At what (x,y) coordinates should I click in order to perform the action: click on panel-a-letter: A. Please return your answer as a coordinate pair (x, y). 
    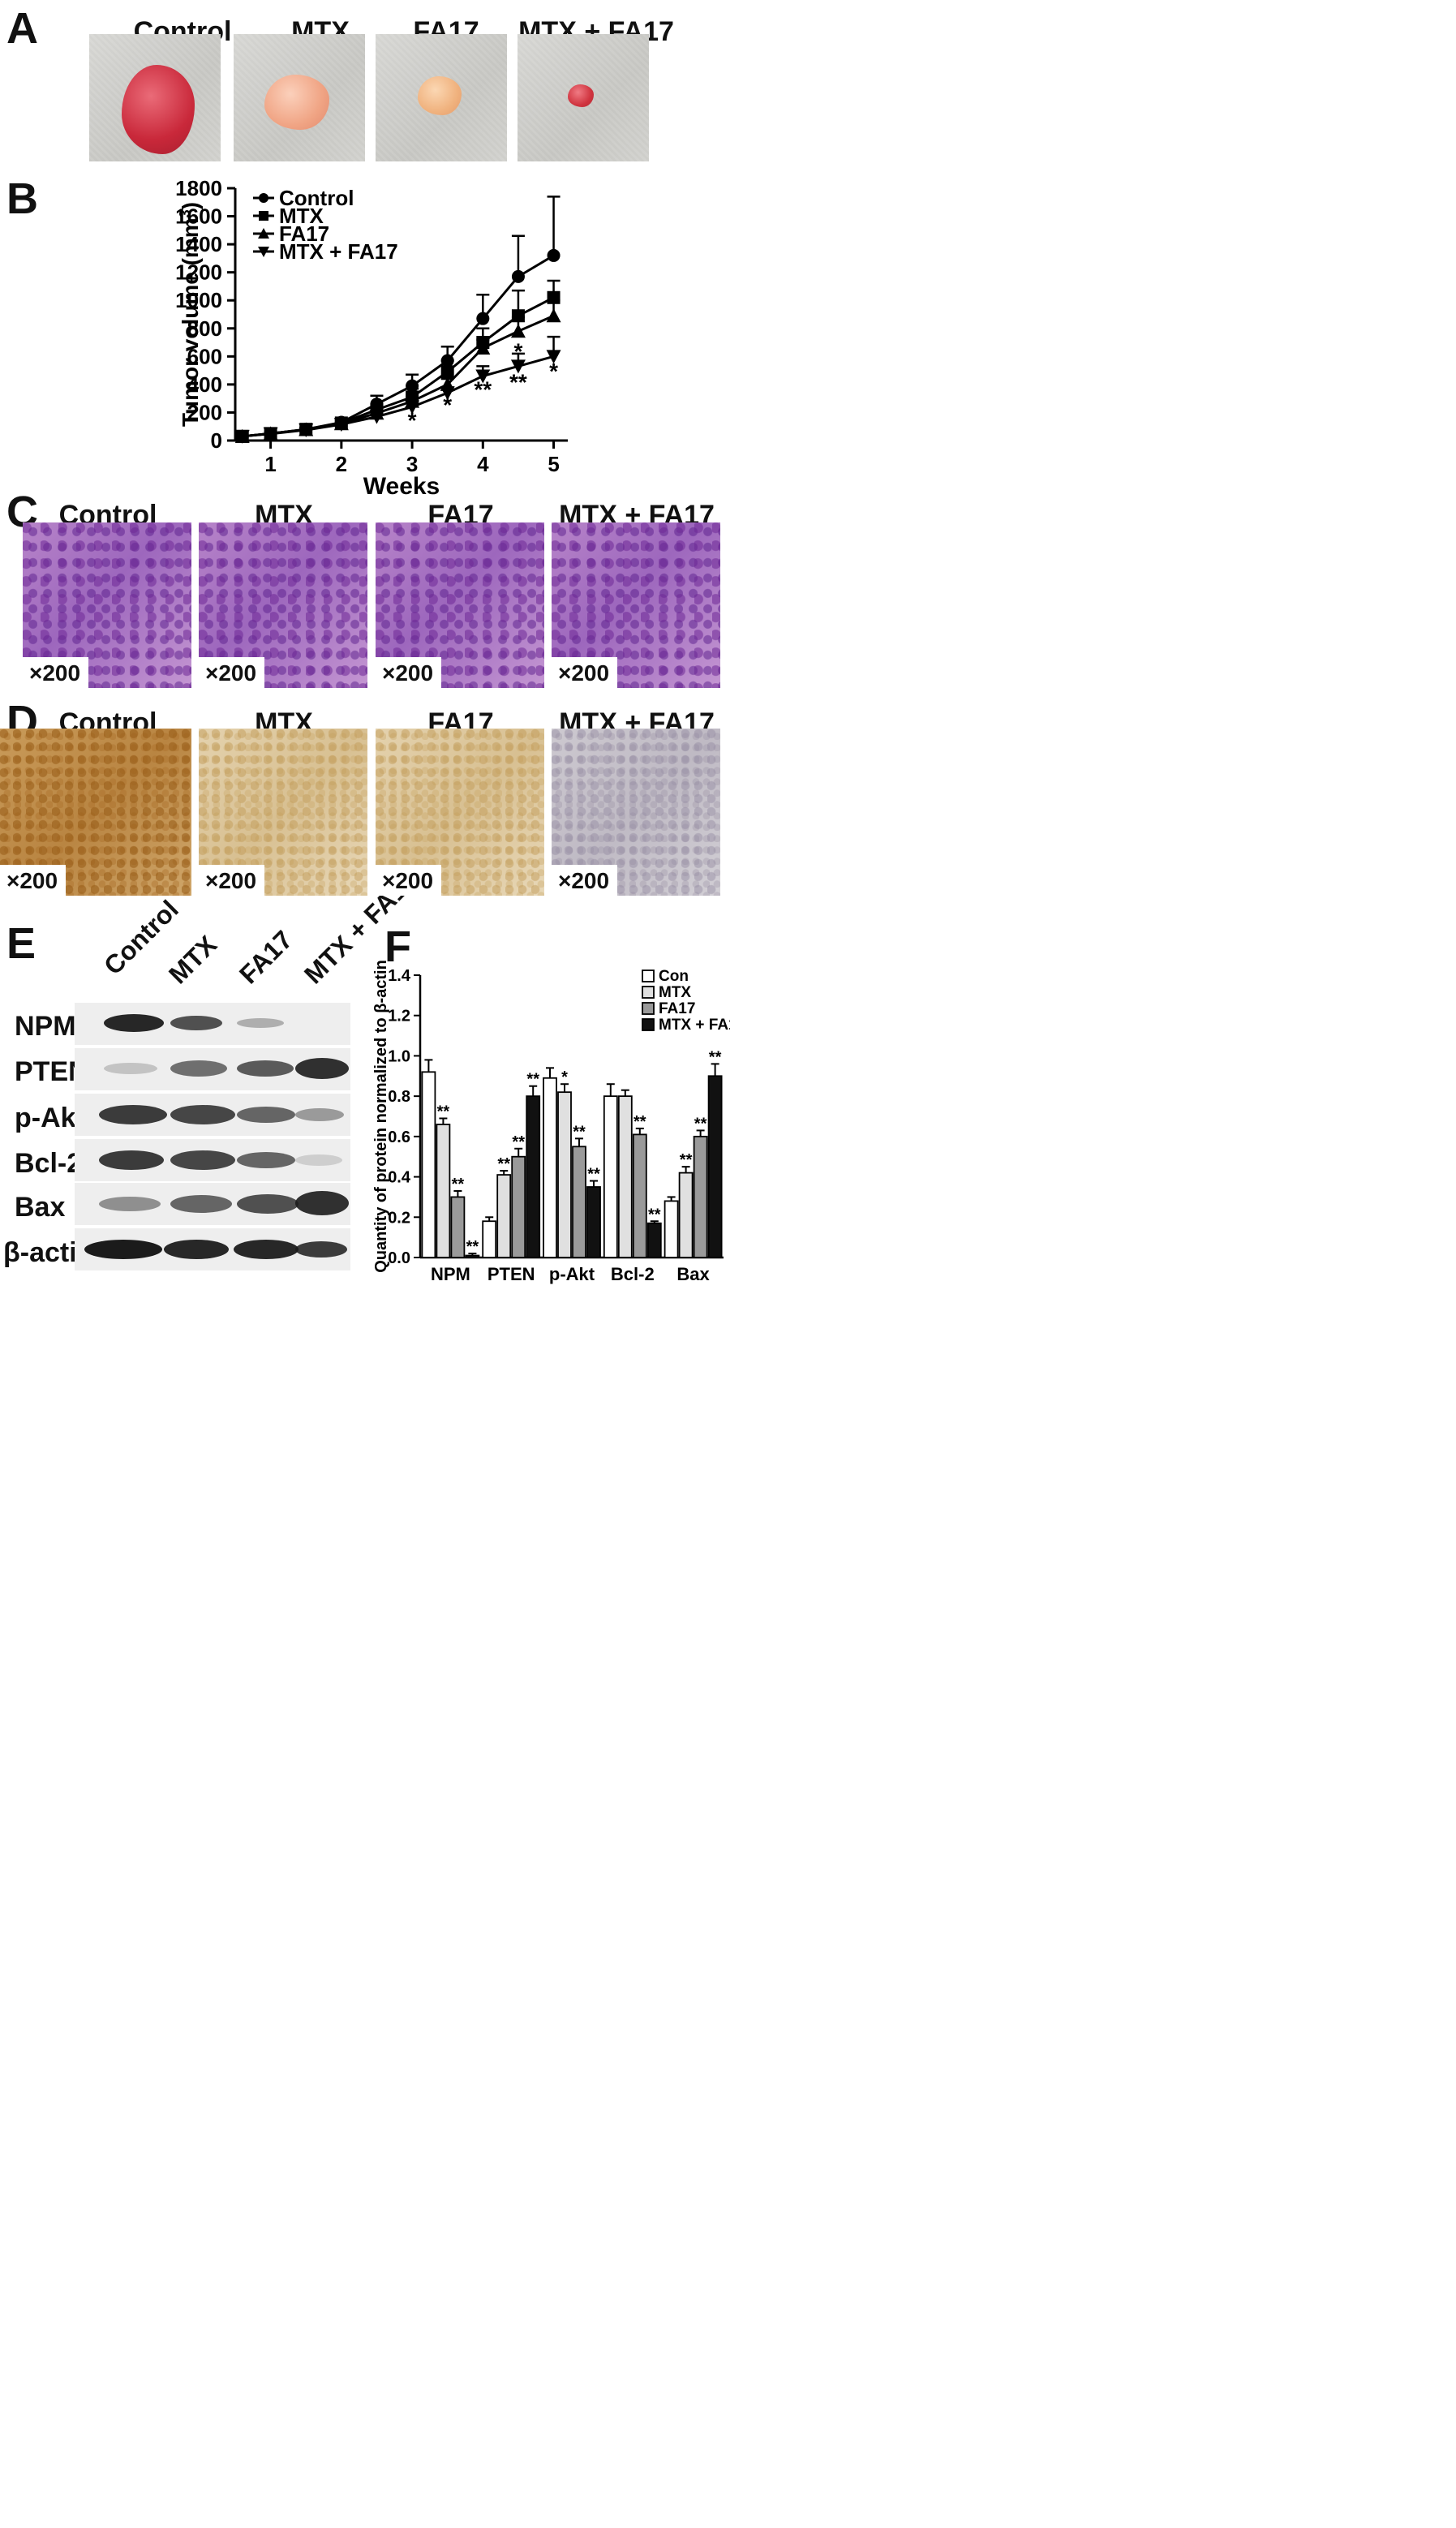
    Looking at the image, I should click on (22, 28).